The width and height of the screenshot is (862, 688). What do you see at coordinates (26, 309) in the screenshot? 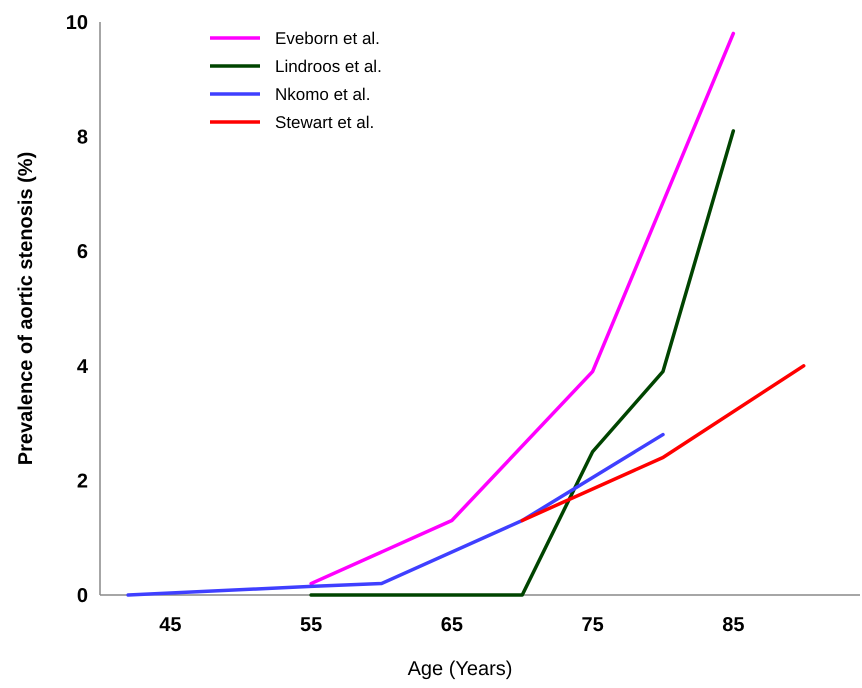
I see `y-axis-title: Prevalence of aortic stenosis (%)` at bounding box center [26, 309].